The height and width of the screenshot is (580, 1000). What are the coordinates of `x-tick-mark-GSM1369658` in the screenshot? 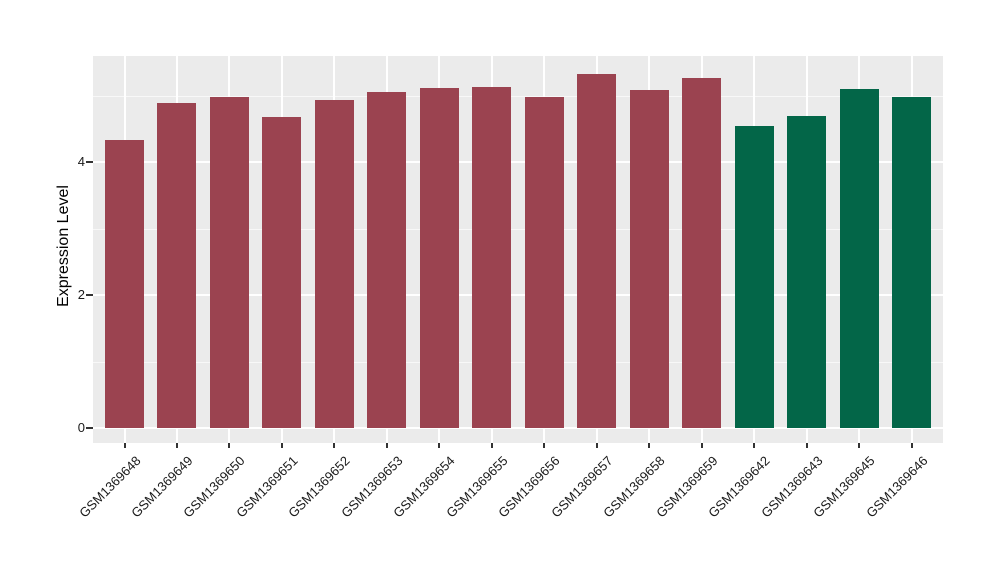 It's located at (649, 445).